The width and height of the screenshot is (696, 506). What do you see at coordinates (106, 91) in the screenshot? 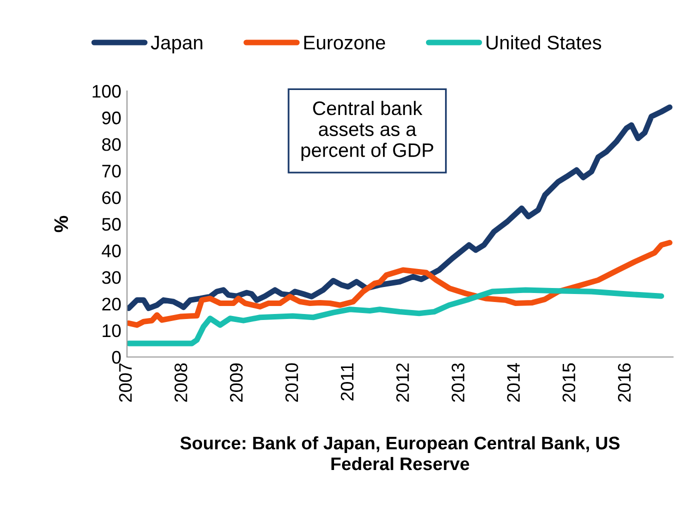
I see `y-tick-label: 100` at bounding box center [106, 91].